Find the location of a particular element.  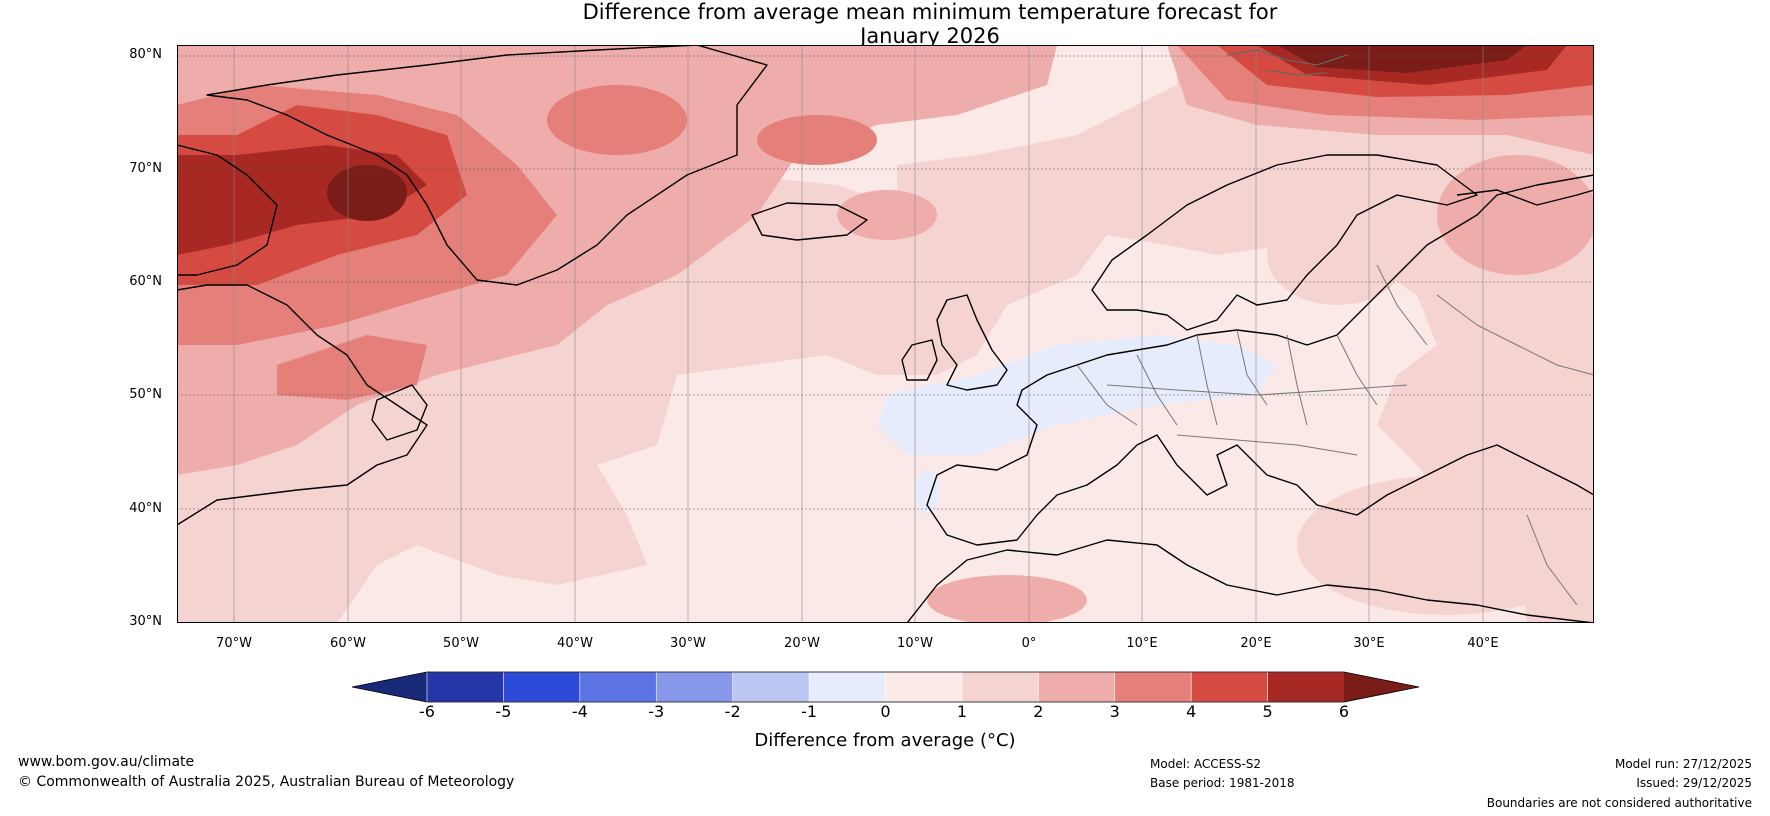

coastline-greenland is located at coordinates (487, 165).